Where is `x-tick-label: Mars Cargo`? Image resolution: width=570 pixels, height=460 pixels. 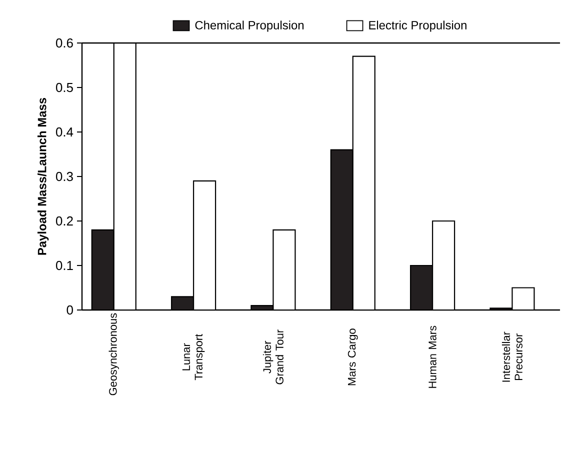
x-tick-label: Mars Cargo is located at coordinates (353, 357).